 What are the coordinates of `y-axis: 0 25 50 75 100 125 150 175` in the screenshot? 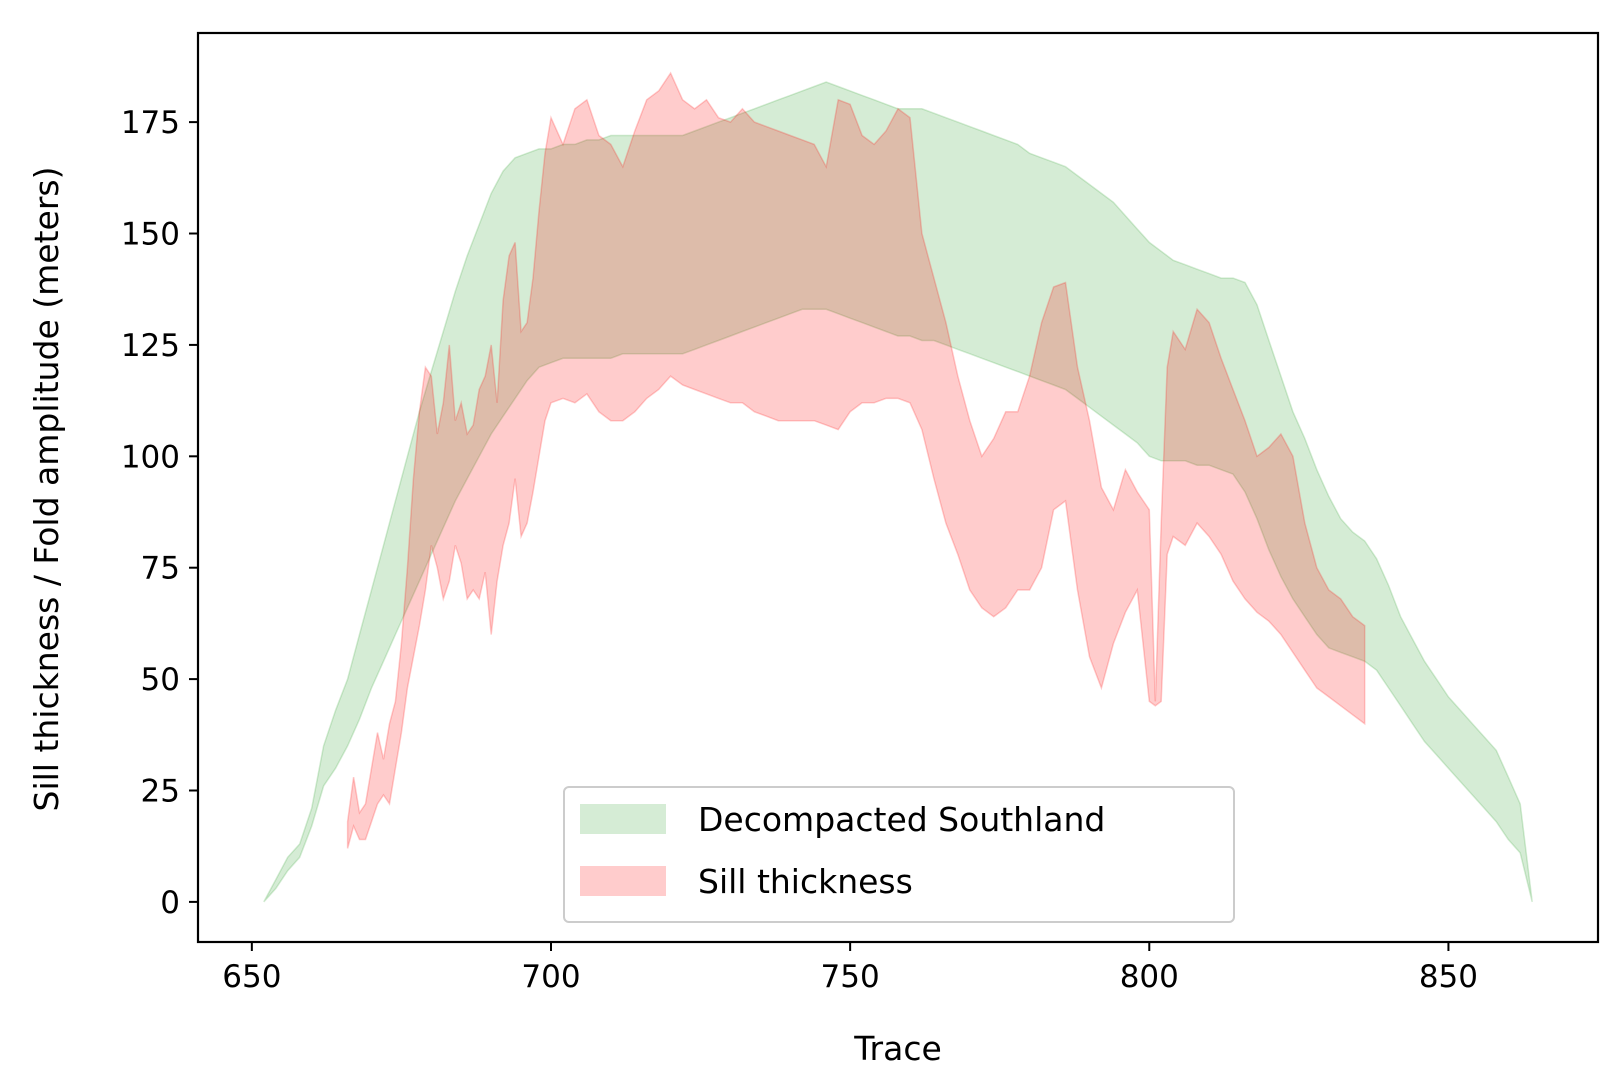 It's located at (159, 513).